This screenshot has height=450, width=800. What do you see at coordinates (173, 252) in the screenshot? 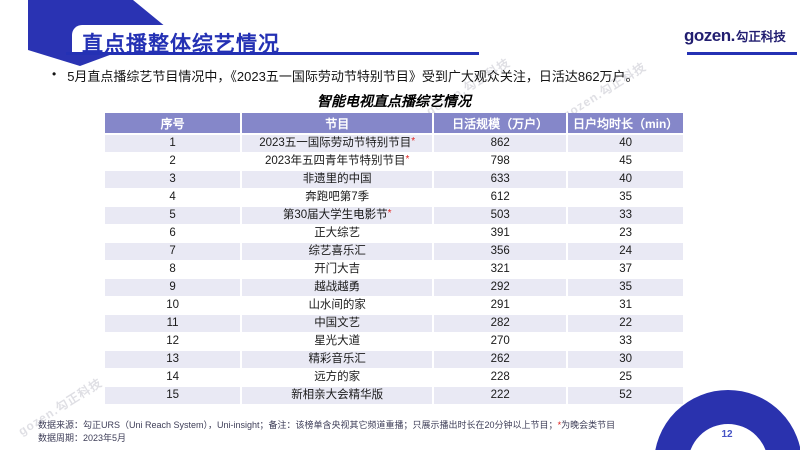
I see `rank-cell: 7` at bounding box center [173, 252].